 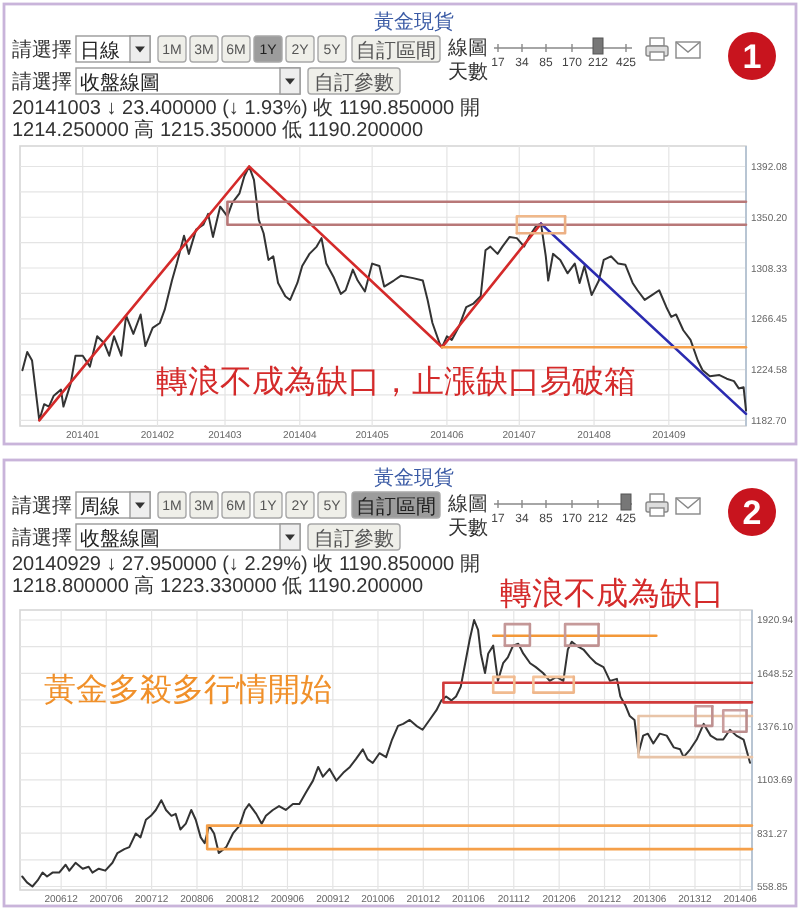 I want to click on chart-subtitle: 20140929 ↓ 27.950000 (↓ 2.29%) 收 1190.850000 開 1218.800000 高 1223.330000 低 1190.200000, so click(x=246, y=576).